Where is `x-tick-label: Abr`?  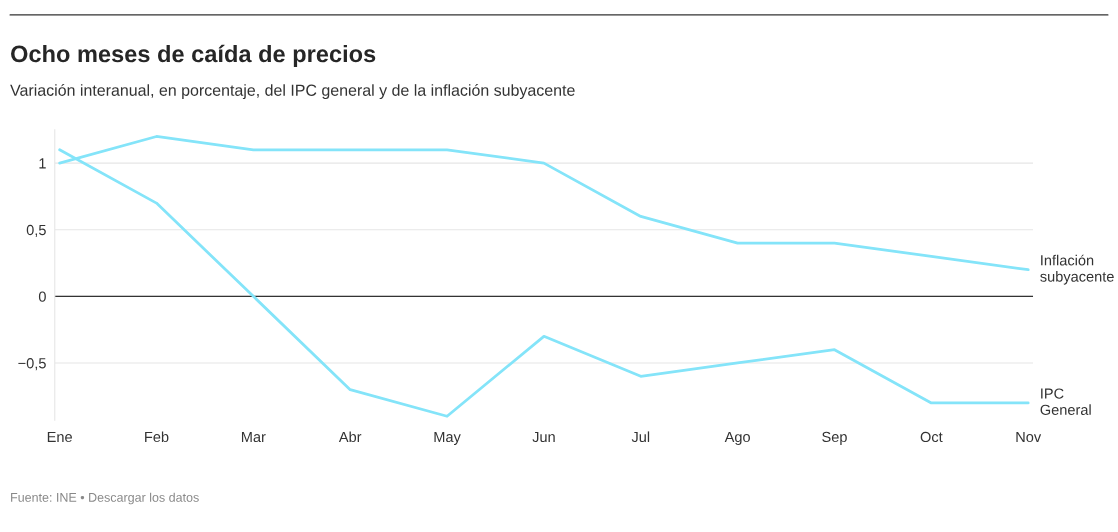 x-tick-label: Abr is located at coordinates (350, 437).